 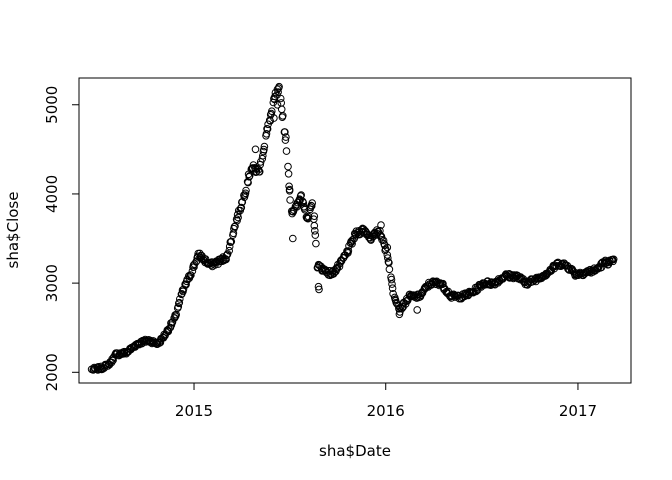 I want to click on x-tick-label: 2016, so click(x=386, y=411).